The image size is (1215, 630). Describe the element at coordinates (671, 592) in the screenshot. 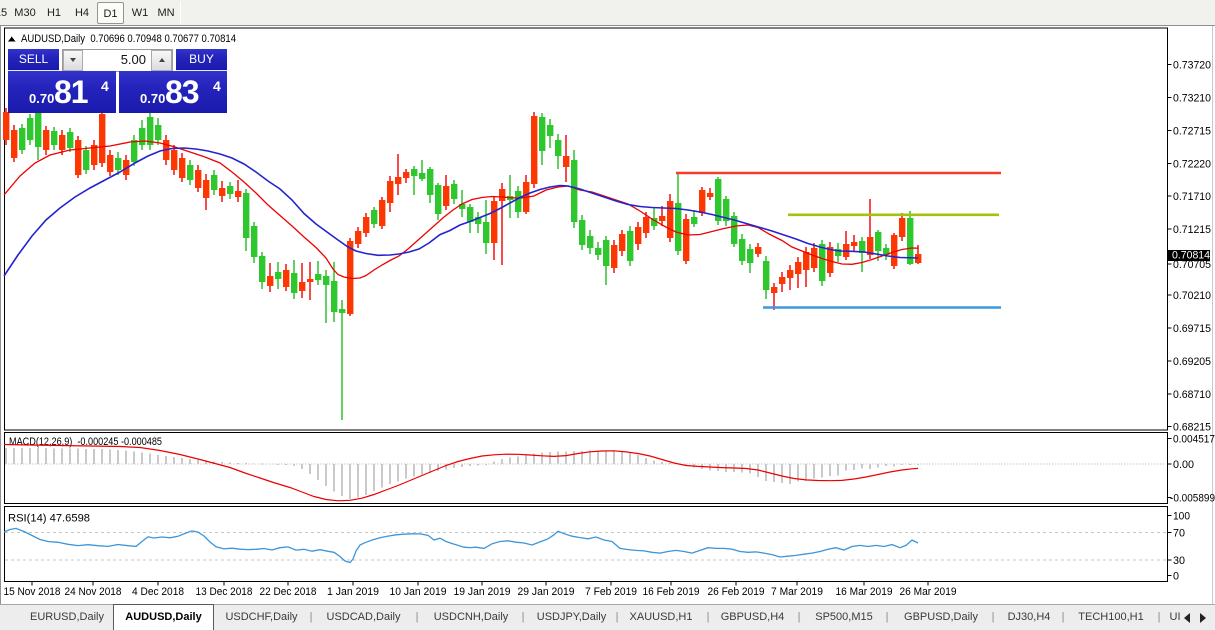

I see `svg-text: 16 Feb 2019` at that location.